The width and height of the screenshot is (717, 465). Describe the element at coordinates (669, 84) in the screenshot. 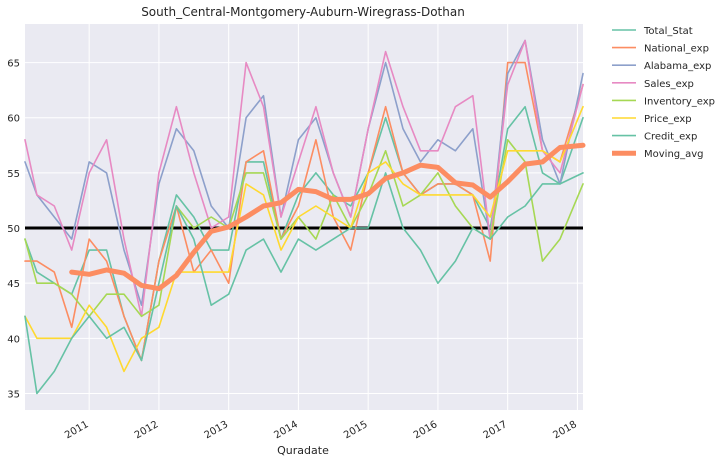

I see `legend-label: Sales_exp` at that location.